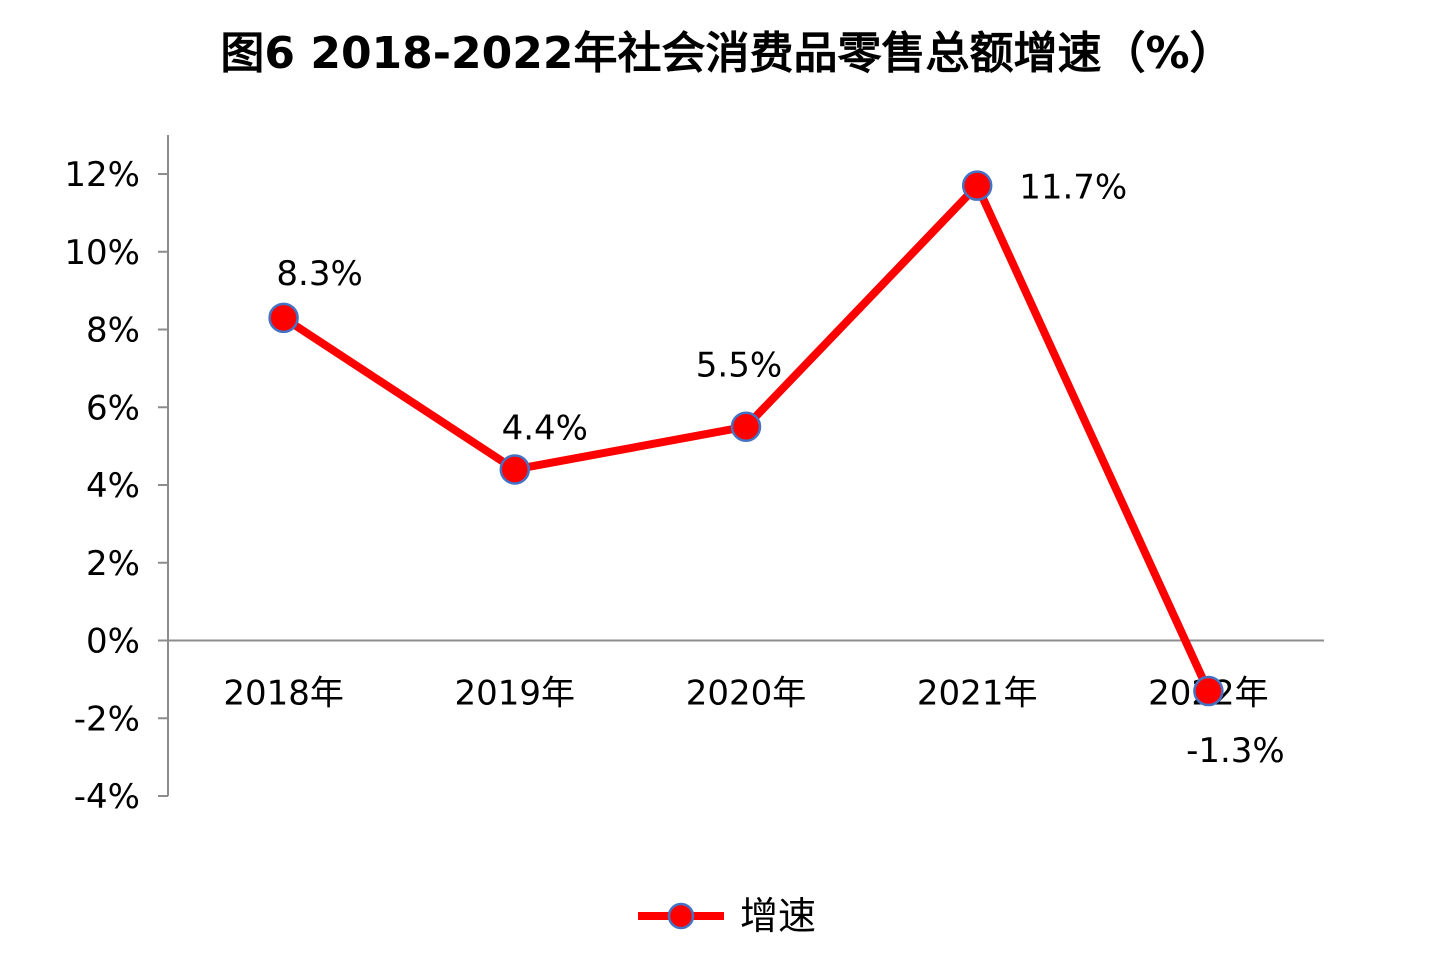 The image size is (1455, 980). Describe the element at coordinates (977, 694) in the screenshot. I see `x-tick-label: 2021年` at that location.